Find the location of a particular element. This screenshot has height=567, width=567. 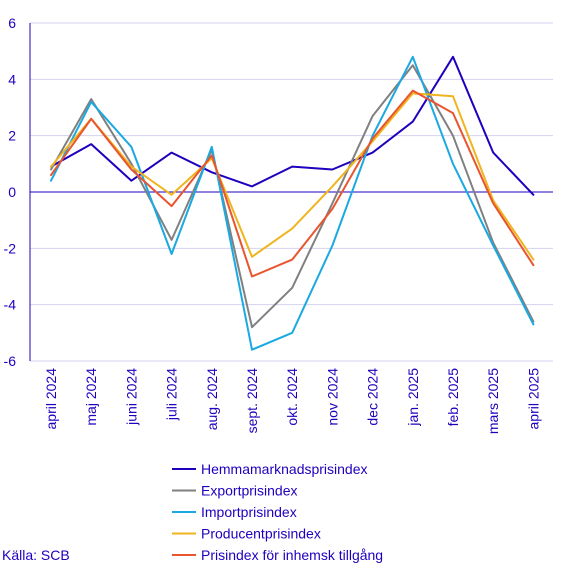

y-tick-label: -2 is located at coordinates (10, 248).